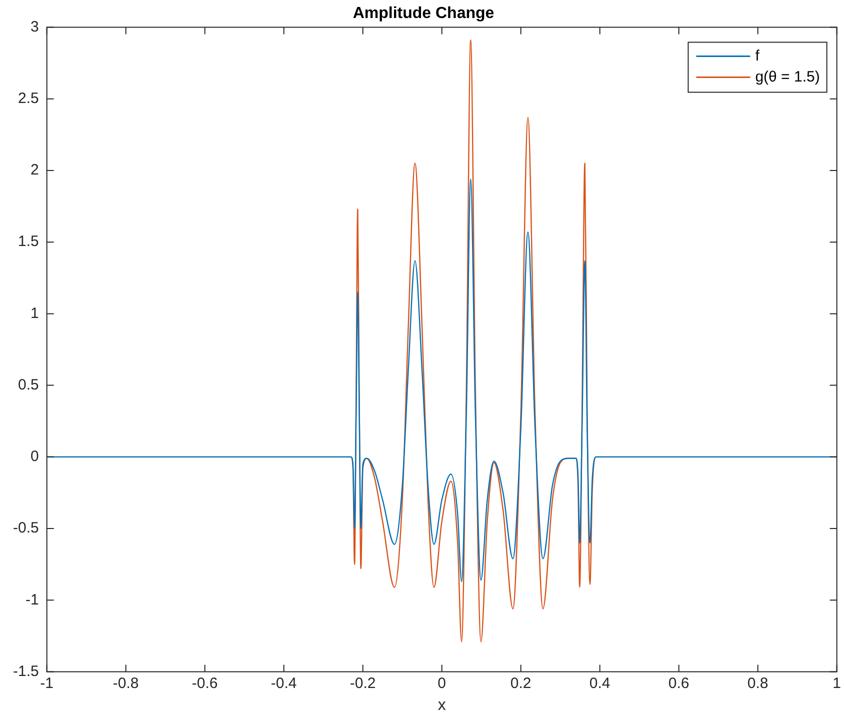 The width and height of the screenshot is (844, 715). I want to click on x-tick-label: -0.2, so click(363, 683).